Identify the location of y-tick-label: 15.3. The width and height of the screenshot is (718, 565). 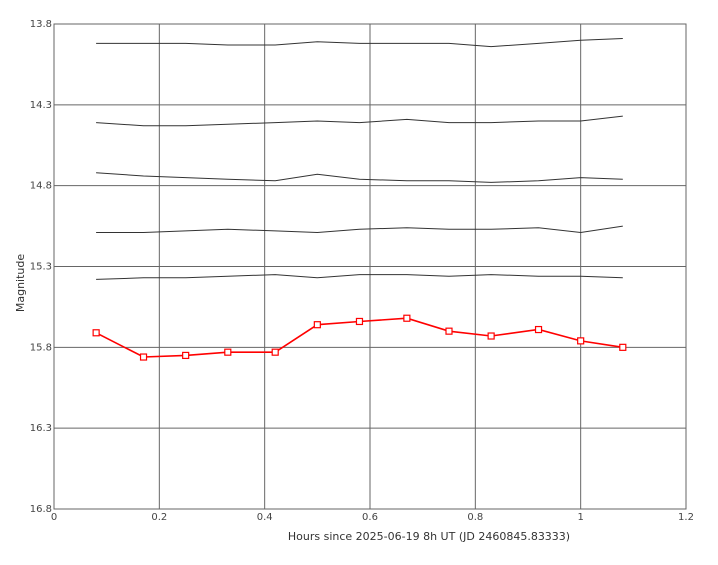
(41, 267).